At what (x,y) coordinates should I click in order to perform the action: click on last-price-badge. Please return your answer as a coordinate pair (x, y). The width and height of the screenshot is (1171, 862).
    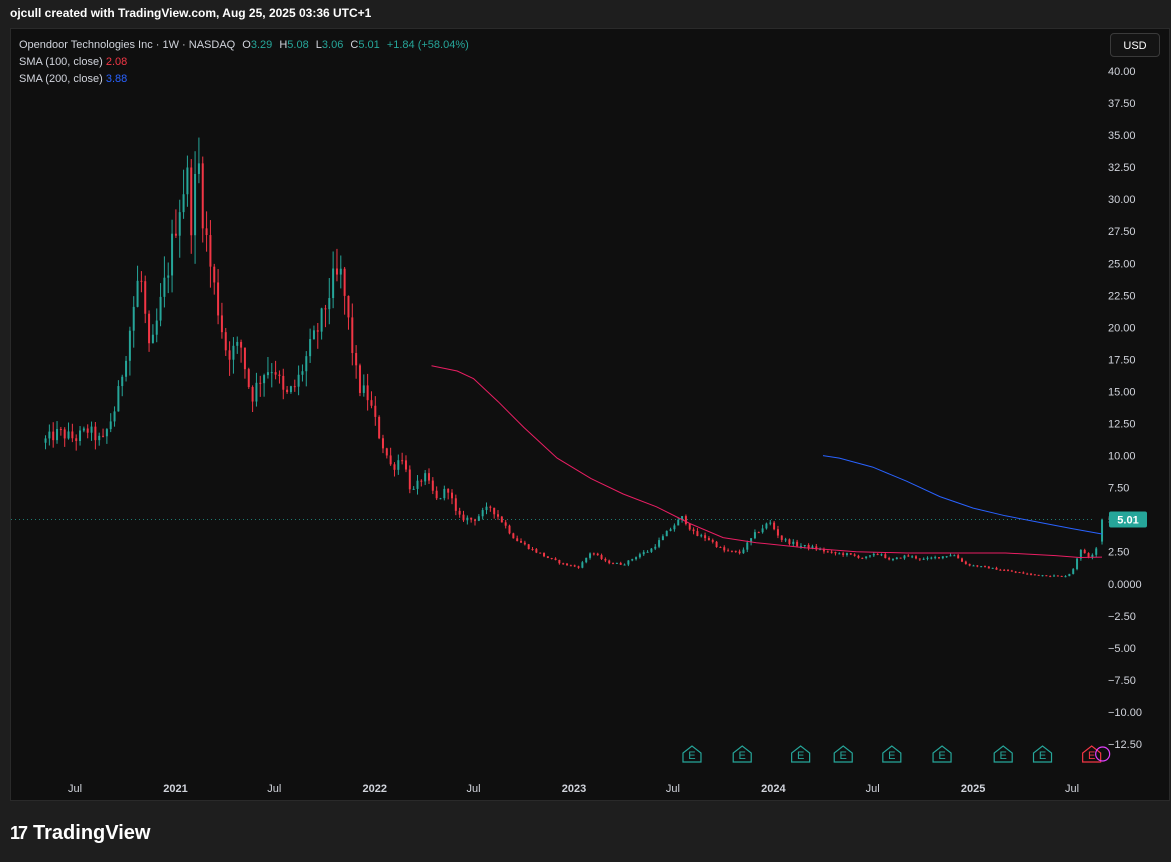
    Looking at the image, I should click on (1128, 519).